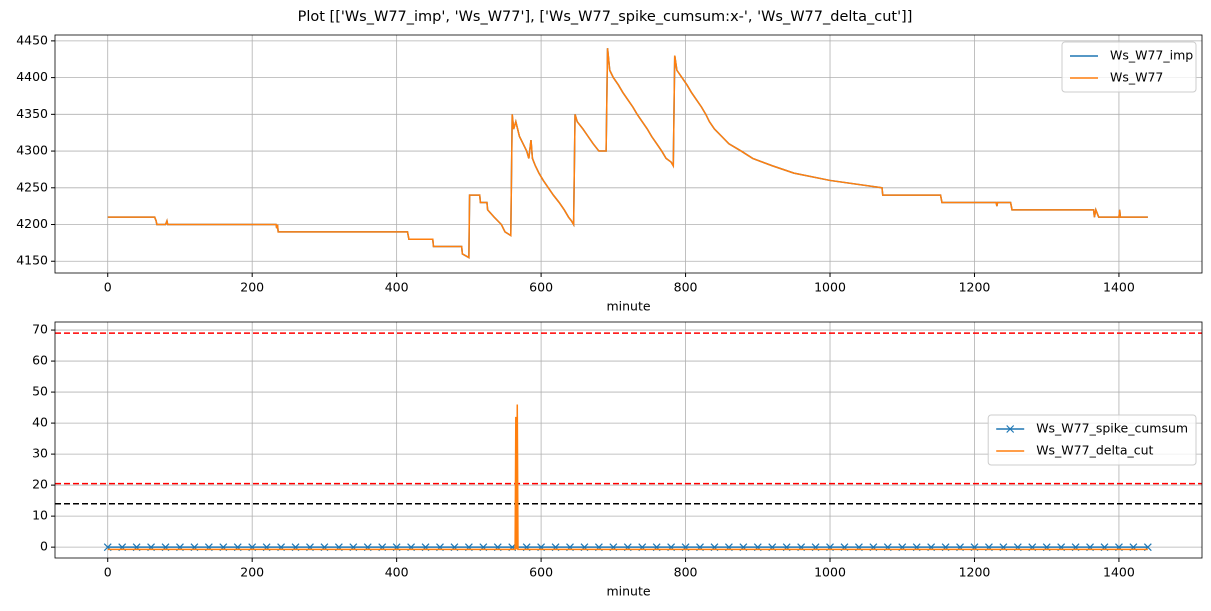 The width and height of the screenshot is (1211, 611). I want to click on y-tick-label: 50, so click(40, 391).